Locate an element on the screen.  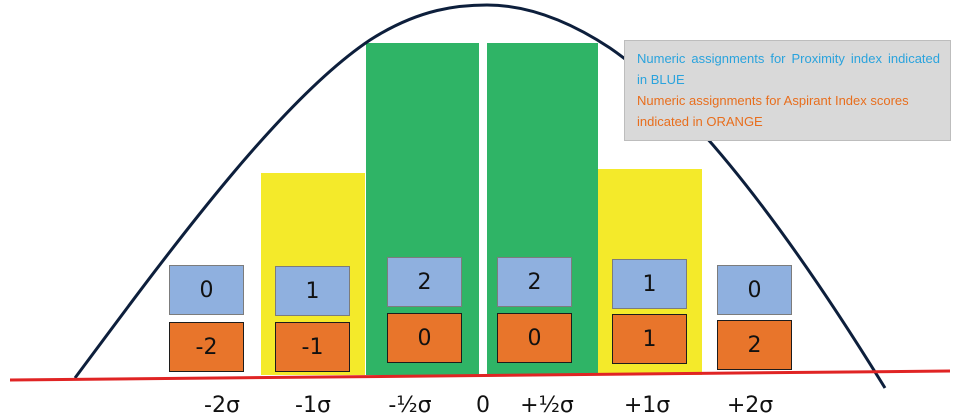
aspirant-box: -1 is located at coordinates (312, 347).